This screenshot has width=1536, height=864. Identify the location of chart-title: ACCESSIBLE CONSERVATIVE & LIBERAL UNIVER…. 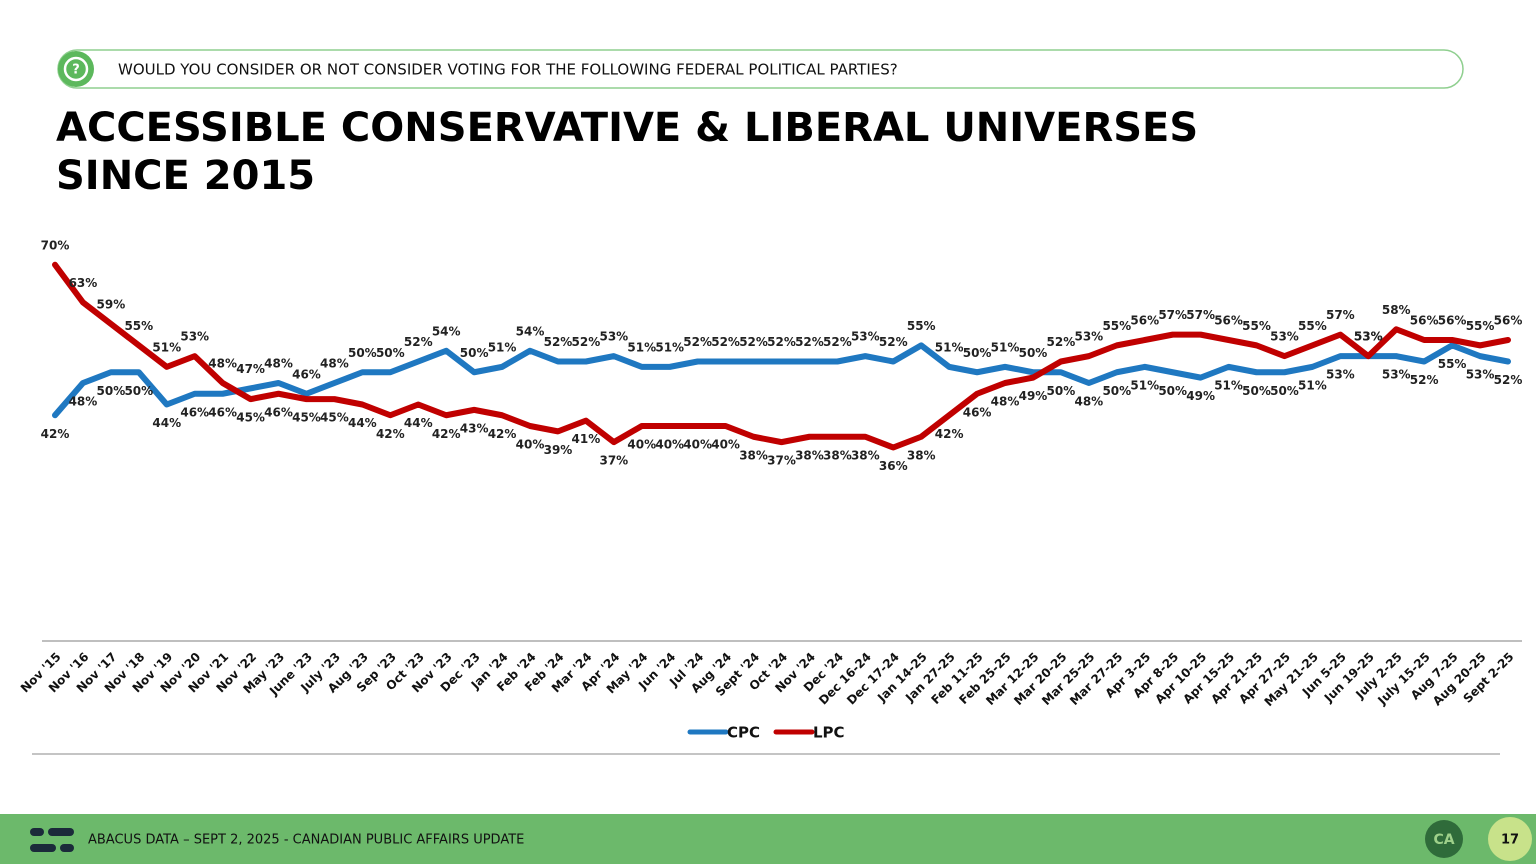
(627, 152).